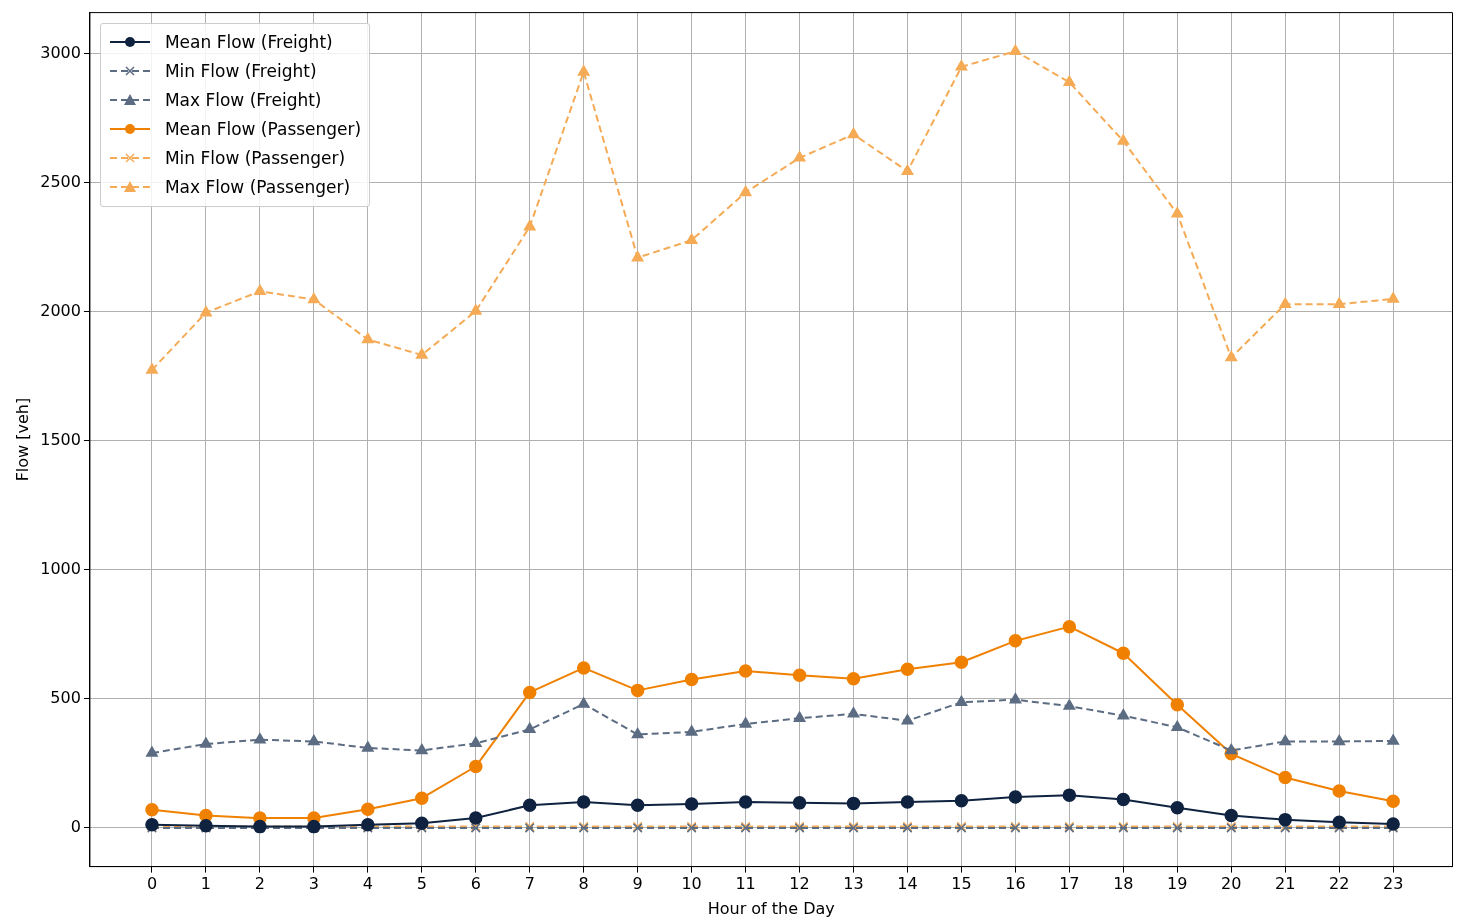 Image resolution: width=1460 pixels, height=923 pixels. I want to click on x-tick-label: 9, so click(637, 884).